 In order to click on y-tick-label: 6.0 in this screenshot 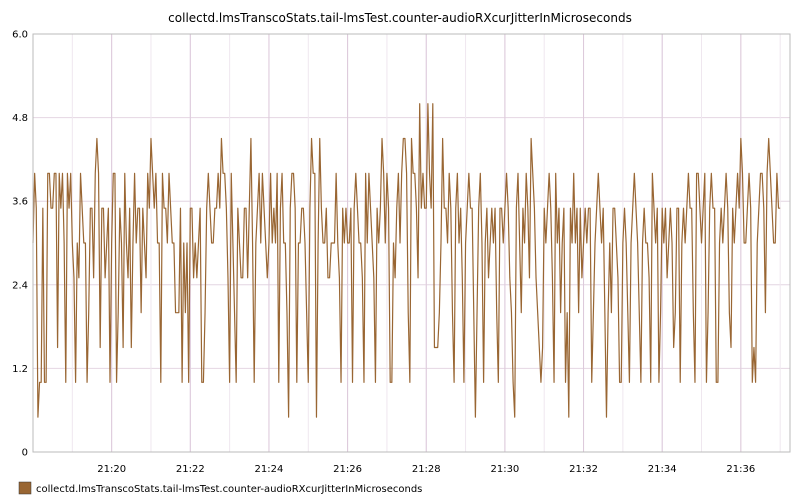, I will do `click(20, 35)`.